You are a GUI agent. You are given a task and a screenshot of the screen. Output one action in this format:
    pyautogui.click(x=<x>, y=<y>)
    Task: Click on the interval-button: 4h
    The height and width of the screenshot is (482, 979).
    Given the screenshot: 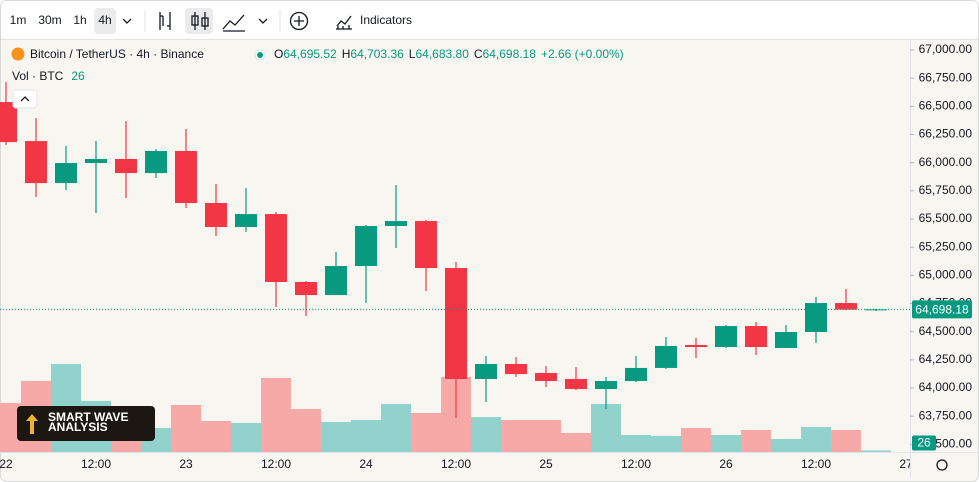 What is the action you would take?
    pyautogui.click(x=104, y=20)
    